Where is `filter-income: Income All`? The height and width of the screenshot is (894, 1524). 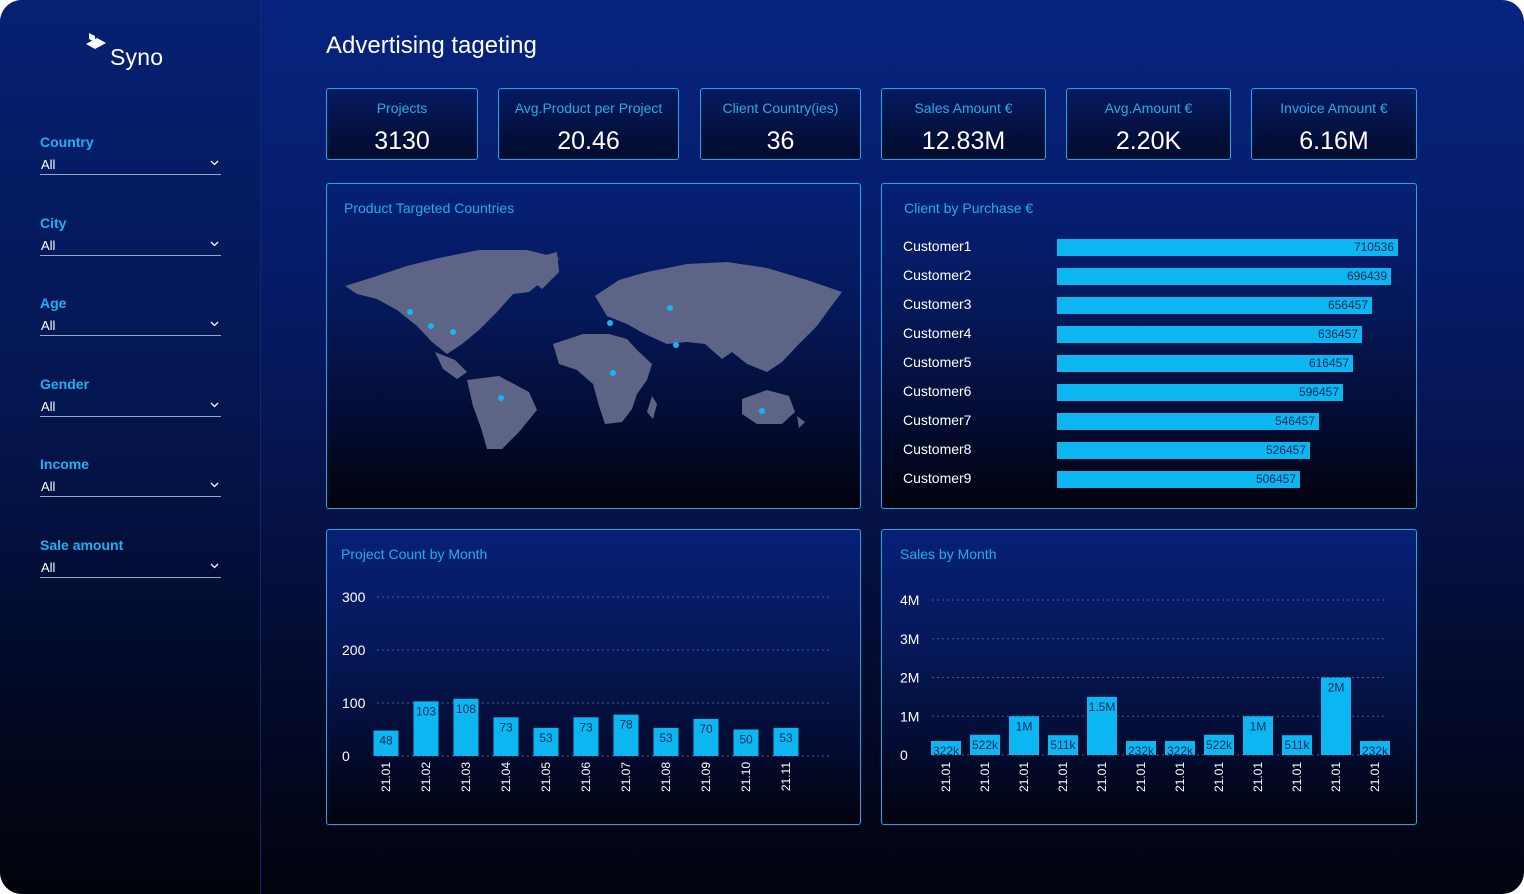
filter-income: Income All is located at coordinates (131, 476).